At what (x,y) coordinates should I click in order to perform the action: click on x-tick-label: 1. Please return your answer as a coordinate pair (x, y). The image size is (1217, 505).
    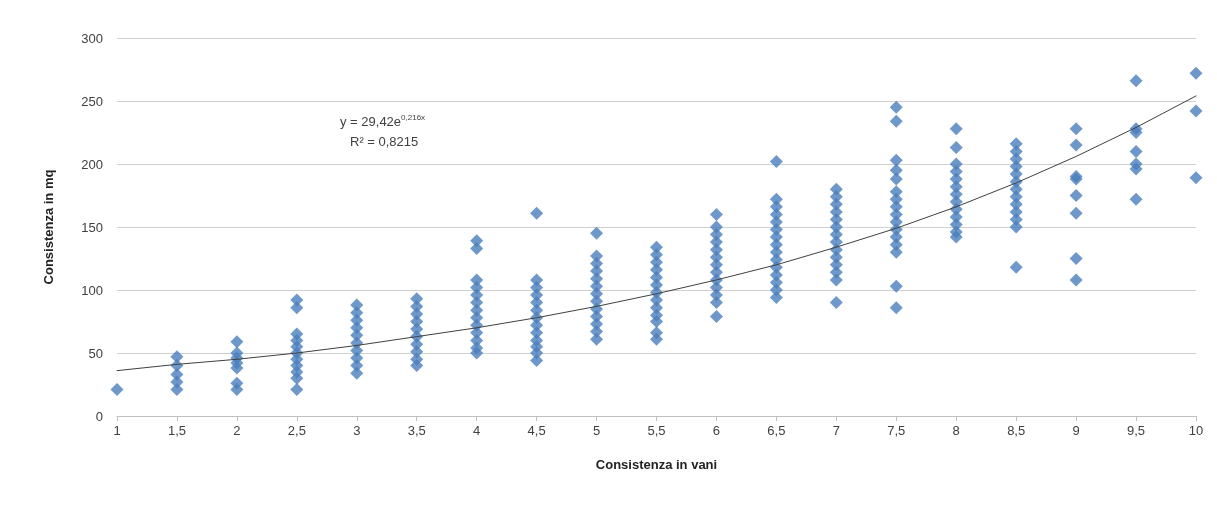
    Looking at the image, I should click on (117, 430).